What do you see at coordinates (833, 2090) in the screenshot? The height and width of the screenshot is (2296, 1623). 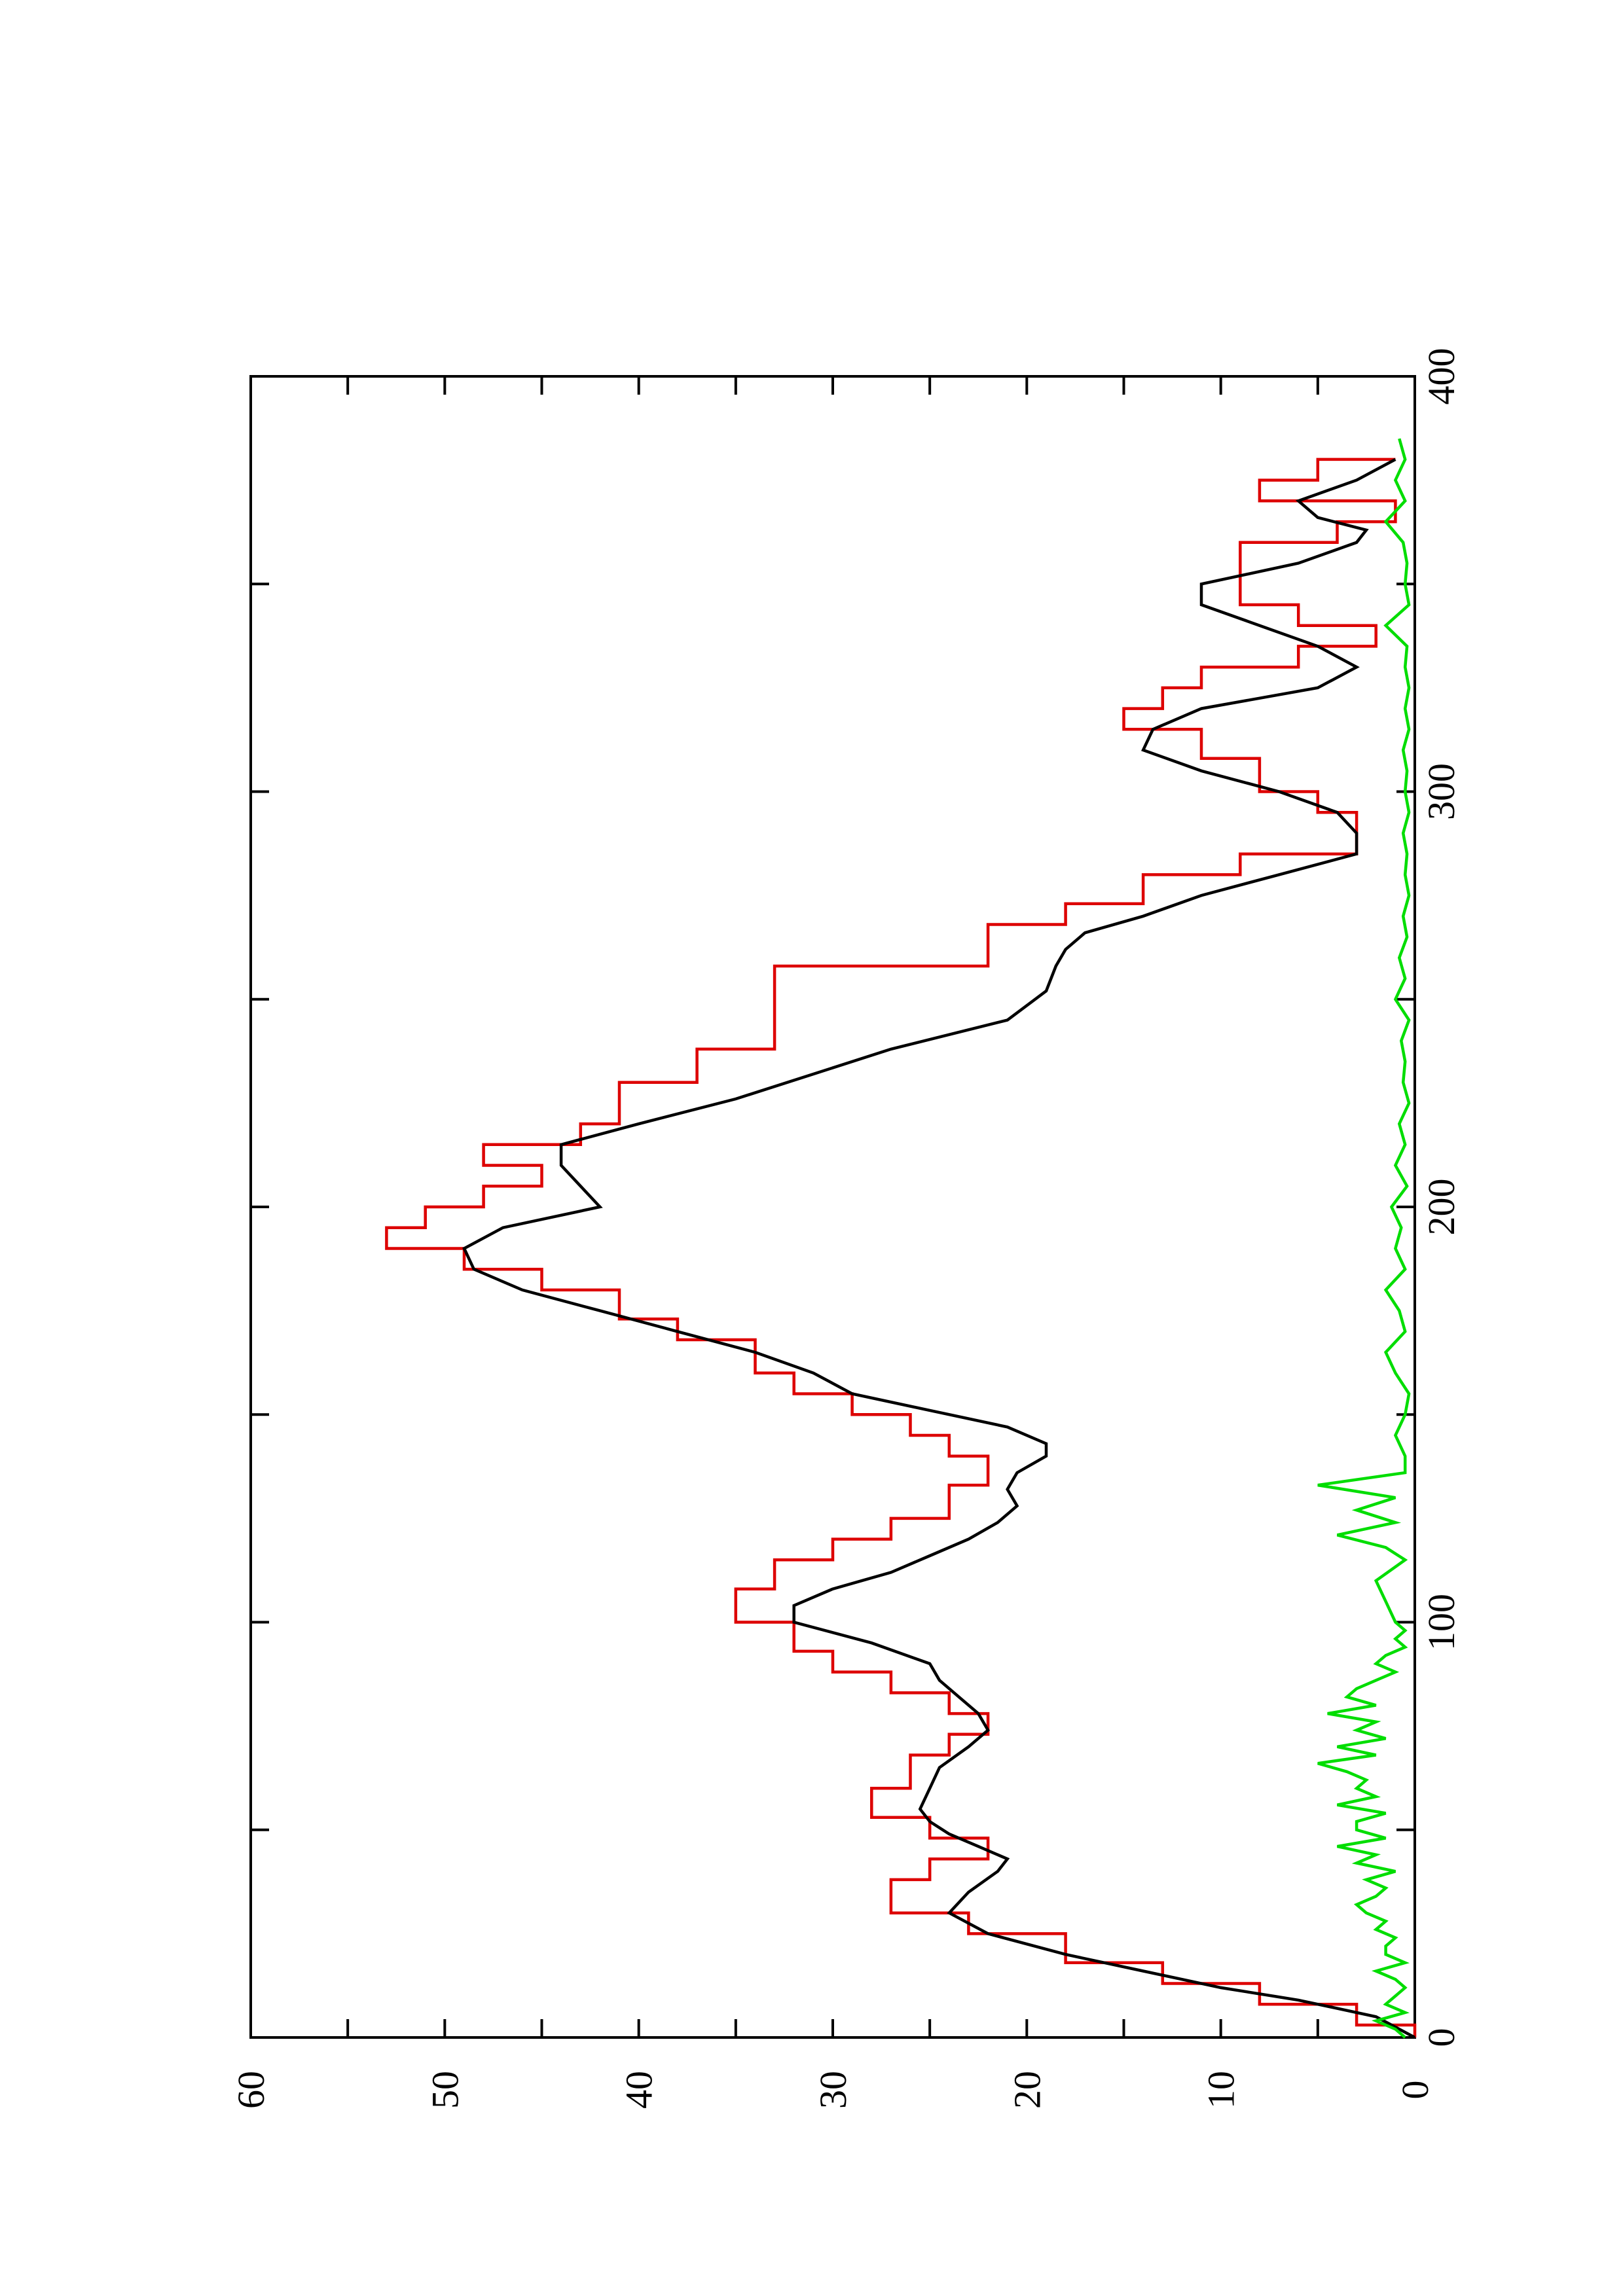 I see `y-tick-label: 30` at bounding box center [833, 2090].